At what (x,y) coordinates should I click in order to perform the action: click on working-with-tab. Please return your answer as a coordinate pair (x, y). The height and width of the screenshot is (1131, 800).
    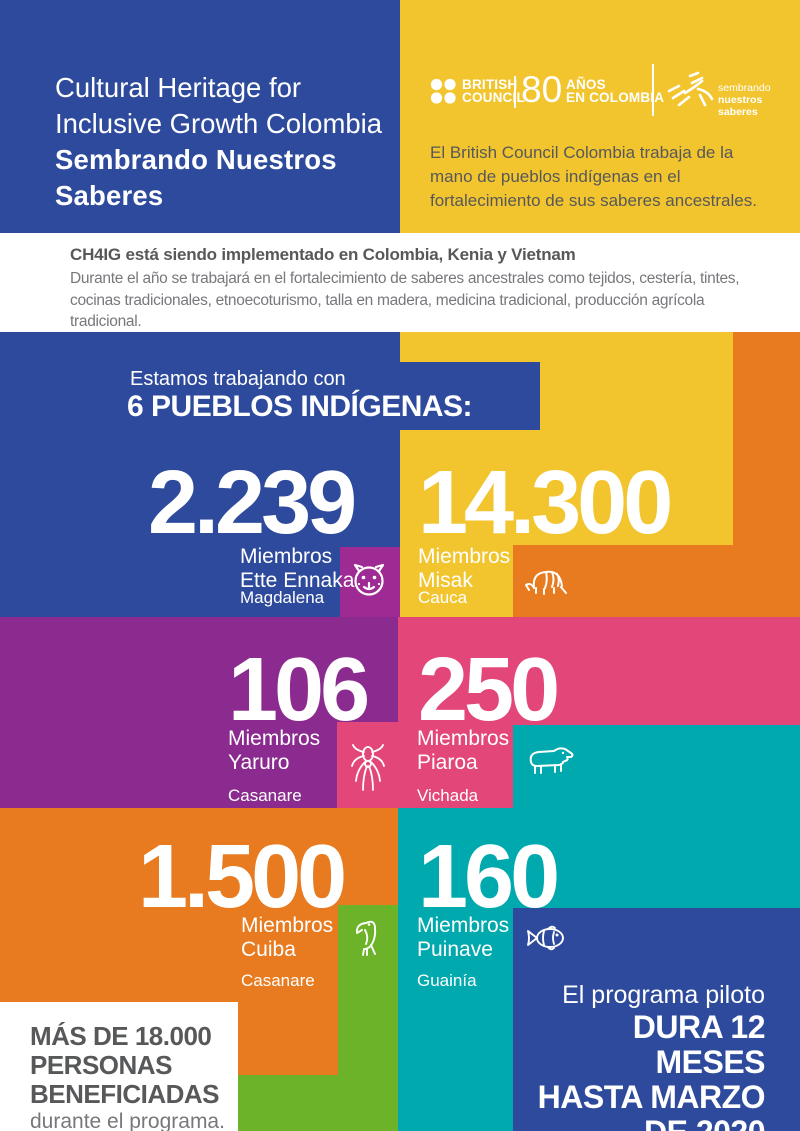
    Looking at the image, I should click on (270, 396).